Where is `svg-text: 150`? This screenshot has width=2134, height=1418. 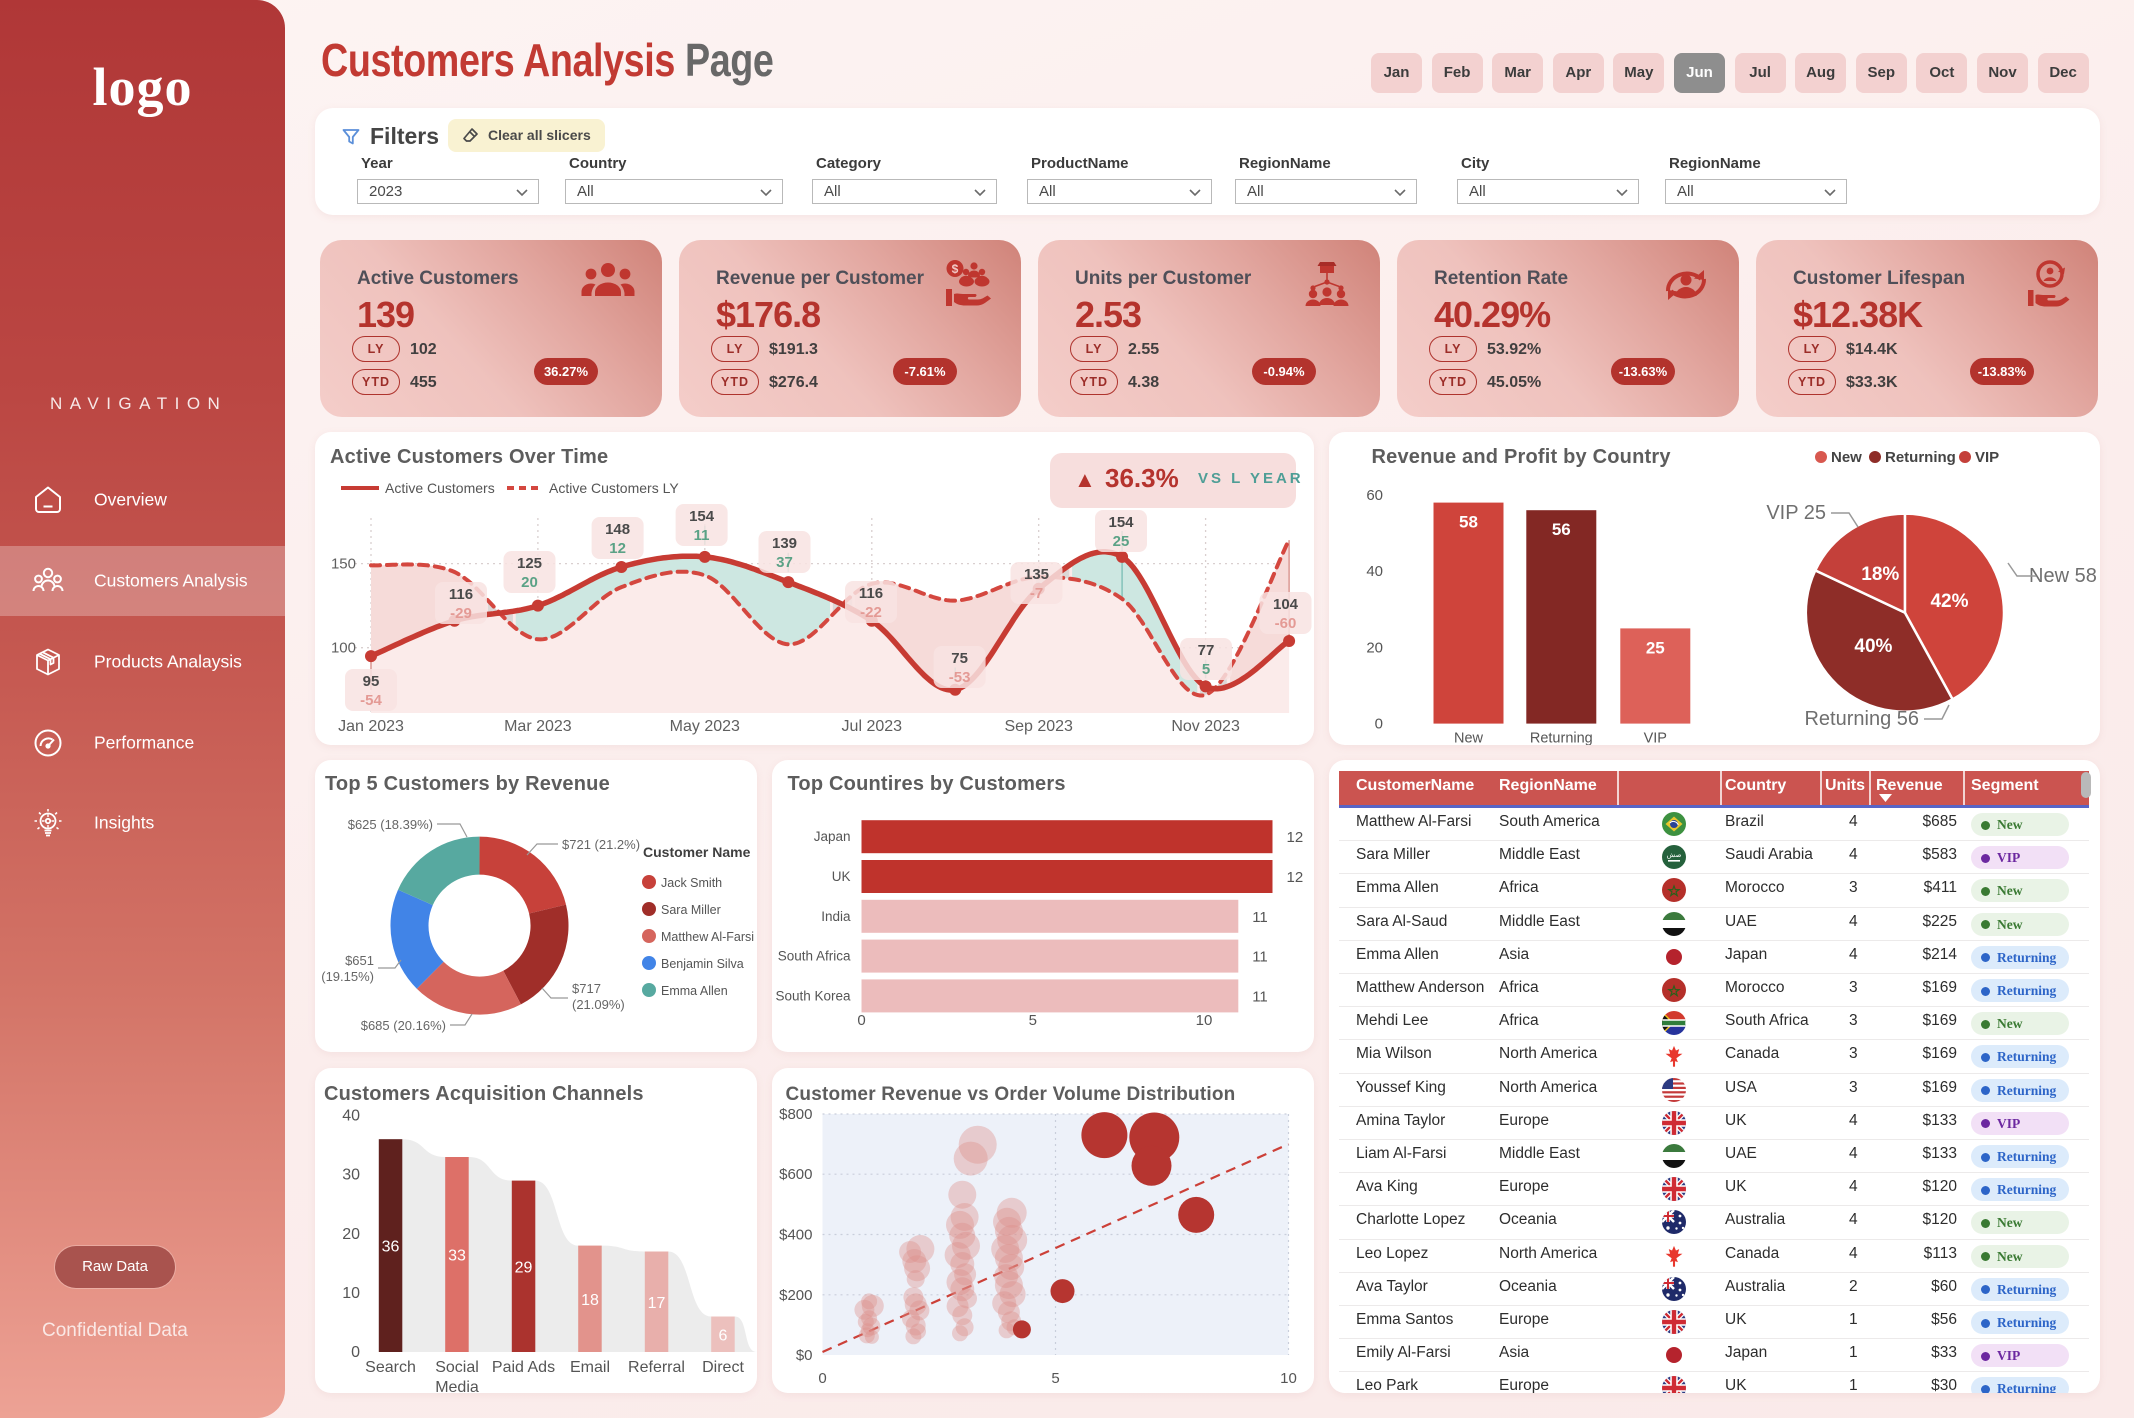
svg-text: 150 is located at coordinates (343, 564).